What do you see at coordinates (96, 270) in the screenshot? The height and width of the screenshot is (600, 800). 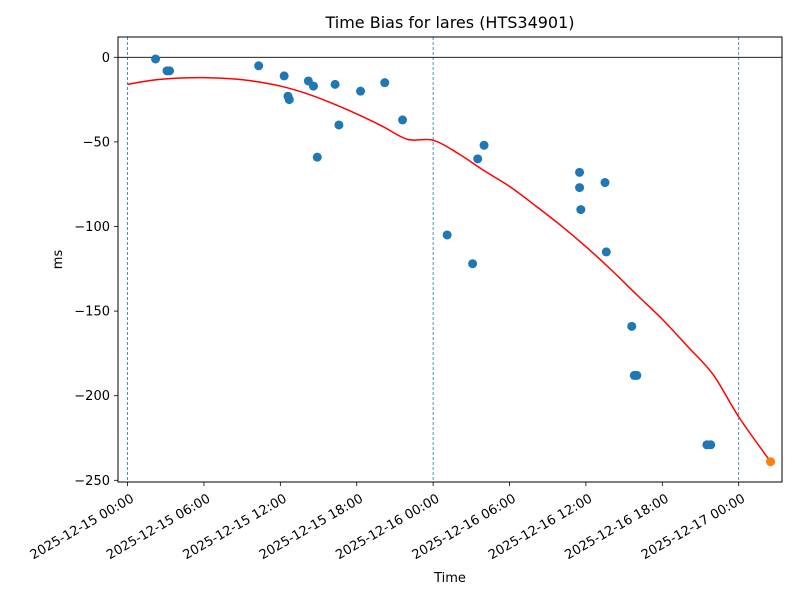 I see `y-axis-ticks: 0 −50 −100 −150 −200 −250` at bounding box center [96, 270].